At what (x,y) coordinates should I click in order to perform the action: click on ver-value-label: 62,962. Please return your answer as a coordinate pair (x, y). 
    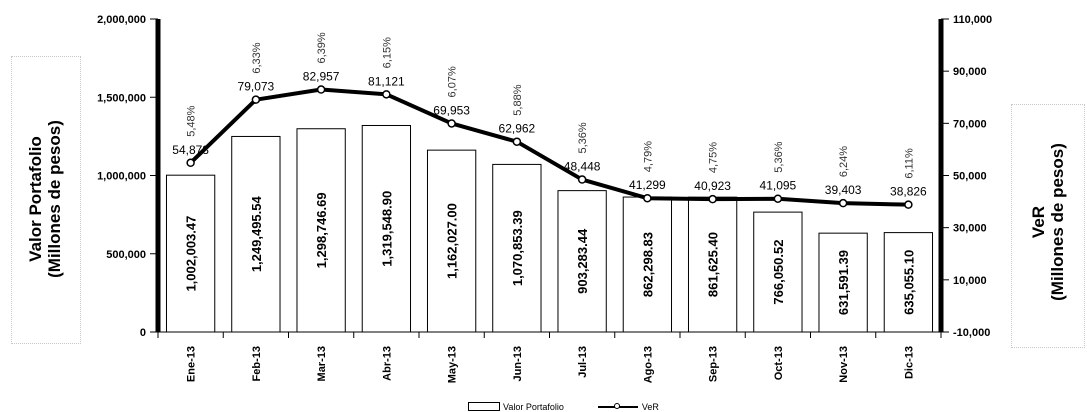
    Looking at the image, I should click on (517, 129).